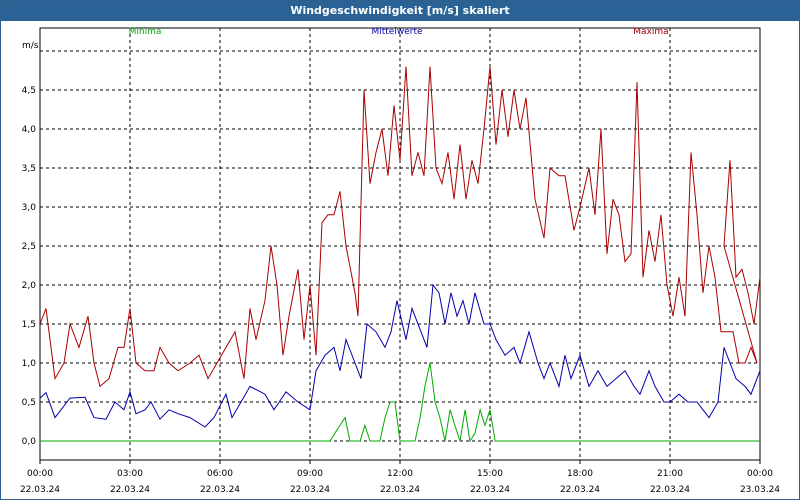 This screenshot has width=800, height=500. Describe the element at coordinates (29, 169) in the screenshot. I see `y-tick-label: 3,5` at that location.